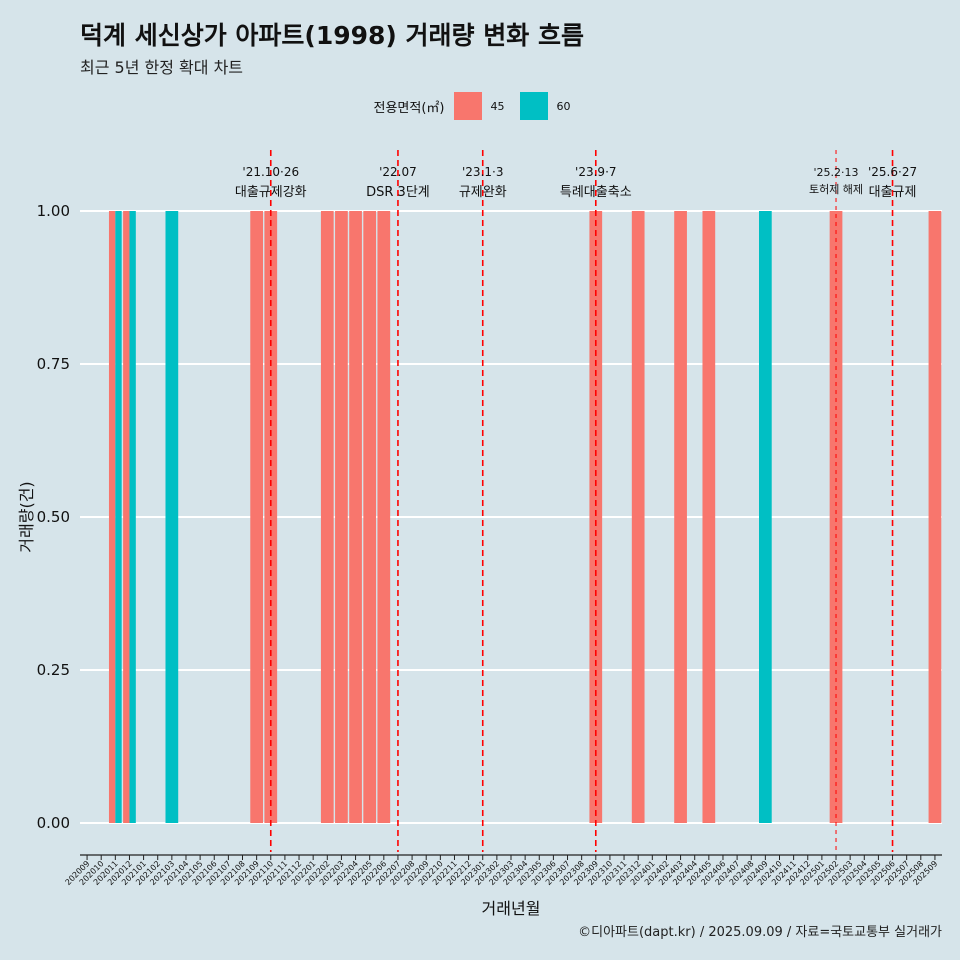  Describe the element at coordinates (596, 192) in the screenshot. I see `annotation-label-3: 특례대출축소` at that location.